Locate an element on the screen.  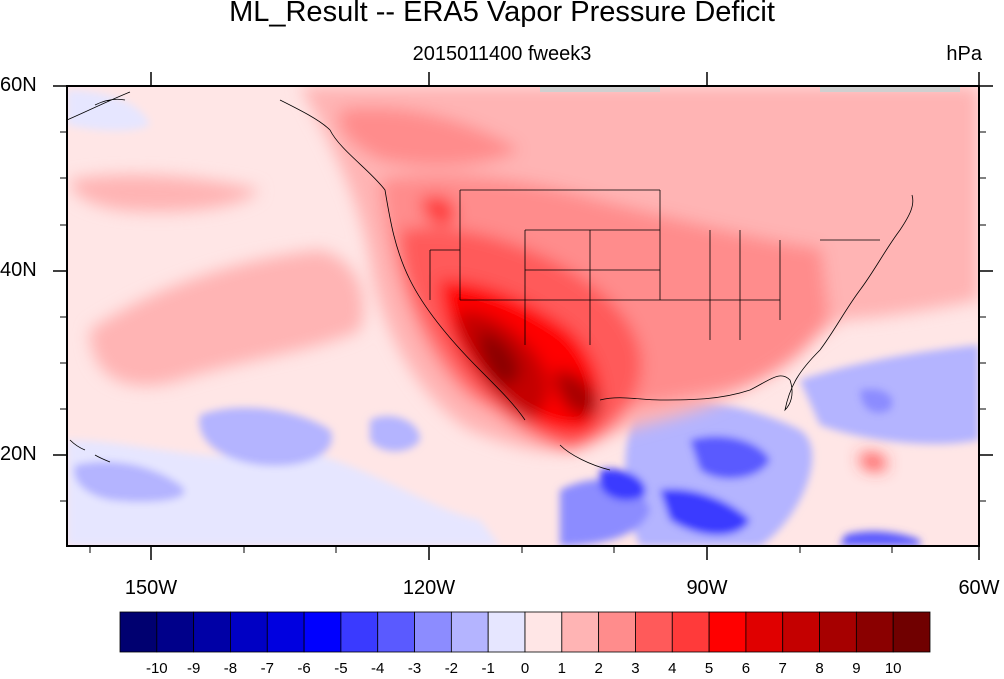
lat-label-20n: 20N is located at coordinates (18, 454).